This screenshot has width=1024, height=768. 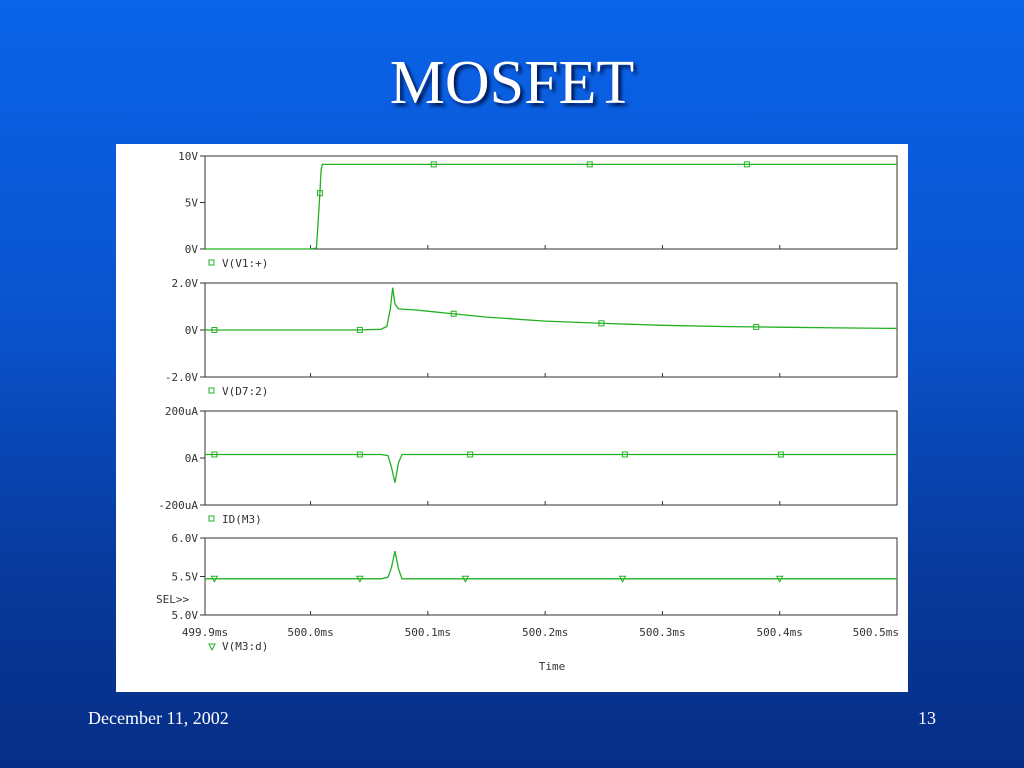 I want to click on x-tick-label: 500.5ms, so click(x=876, y=632).